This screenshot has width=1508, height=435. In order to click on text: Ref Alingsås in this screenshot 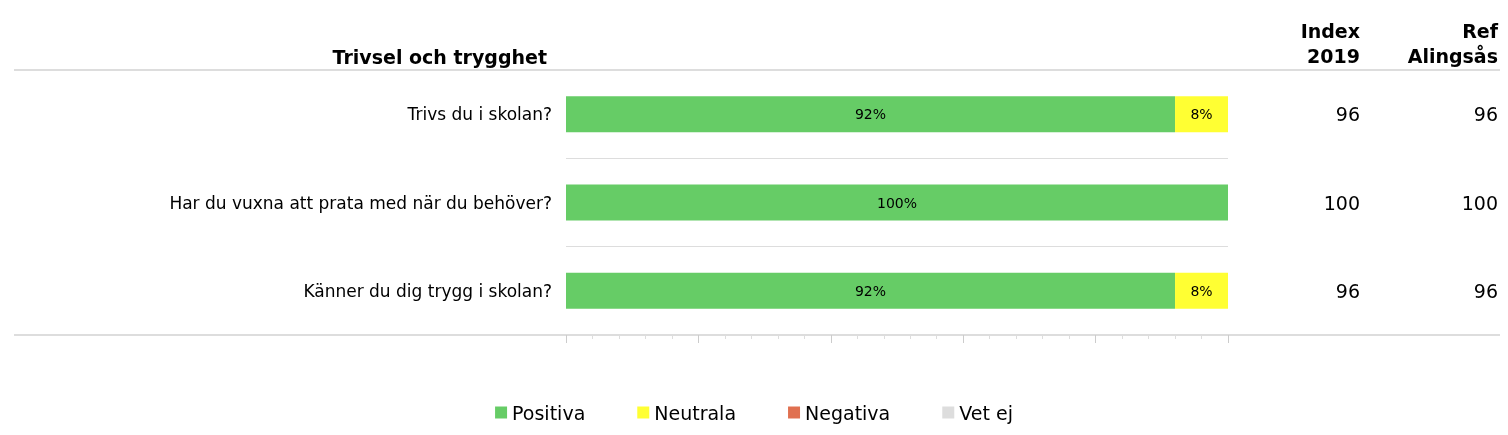, I will do `click(1453, 43)`.